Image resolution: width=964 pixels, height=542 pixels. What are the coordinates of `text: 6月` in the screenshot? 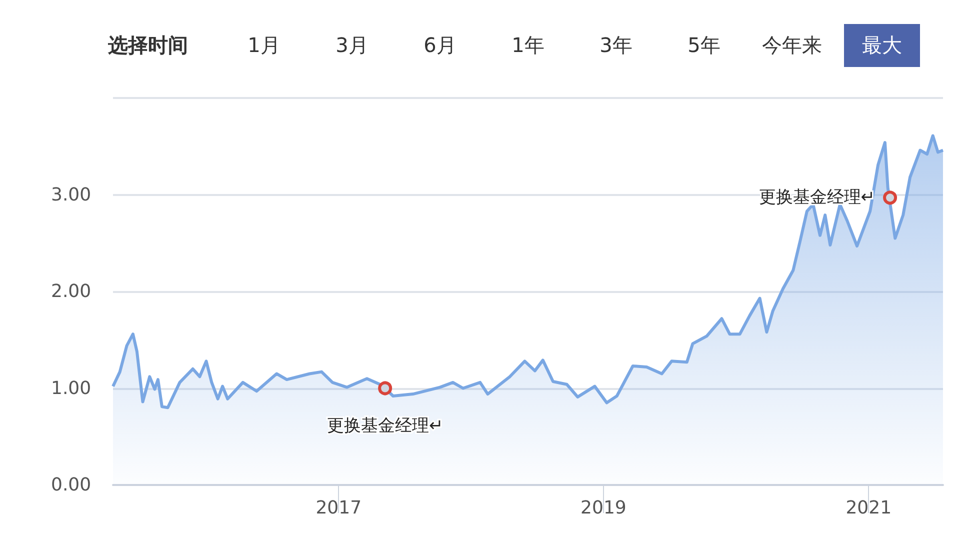 It's located at (440, 45).